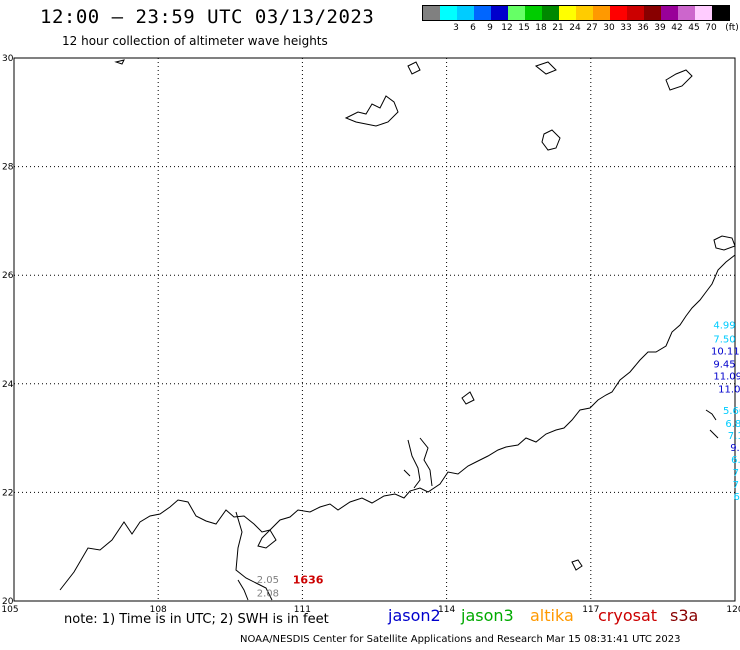 This screenshot has width=740, height=650. I want to click on wave-height-value: 6, so click(737, 497).